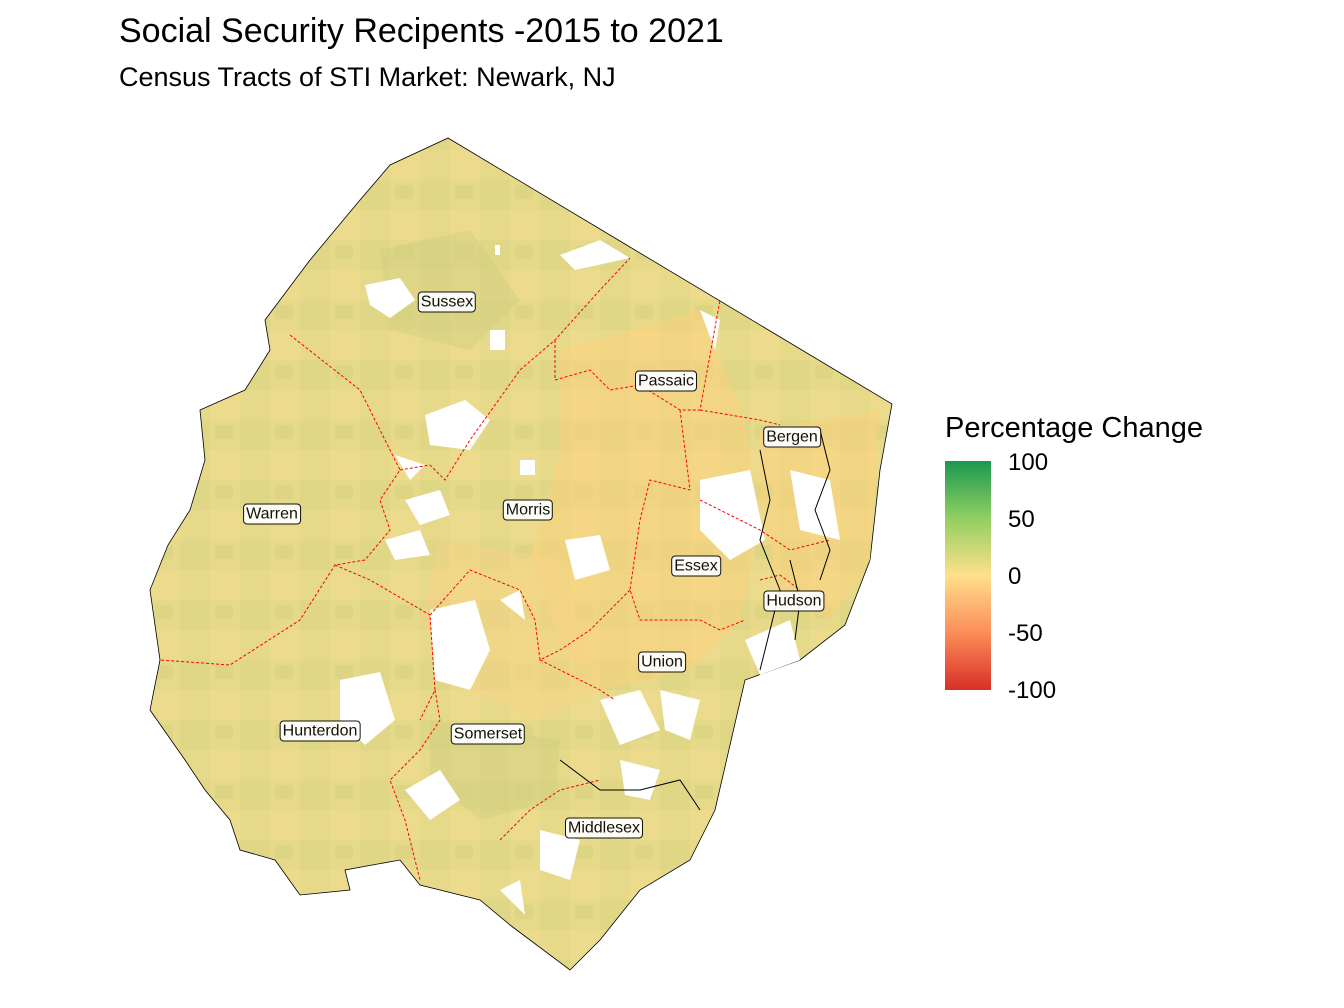 The width and height of the screenshot is (1344, 1008). I want to click on county-label-somerset: Somerset, so click(488, 734).